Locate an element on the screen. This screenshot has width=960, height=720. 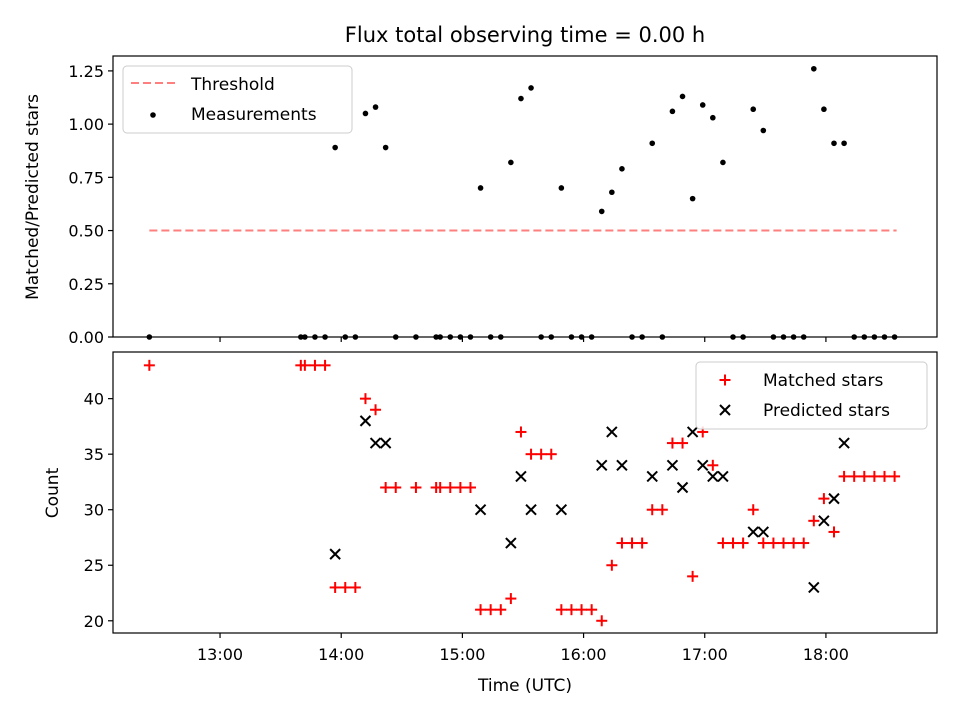
bottom-x-tick-label: 15:00 is located at coordinates (462, 654).